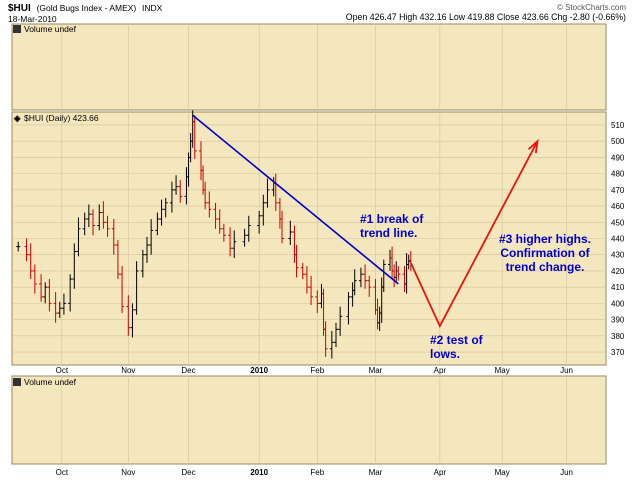 The image size is (640, 486). I want to click on y-tick-label: 480, so click(618, 174).